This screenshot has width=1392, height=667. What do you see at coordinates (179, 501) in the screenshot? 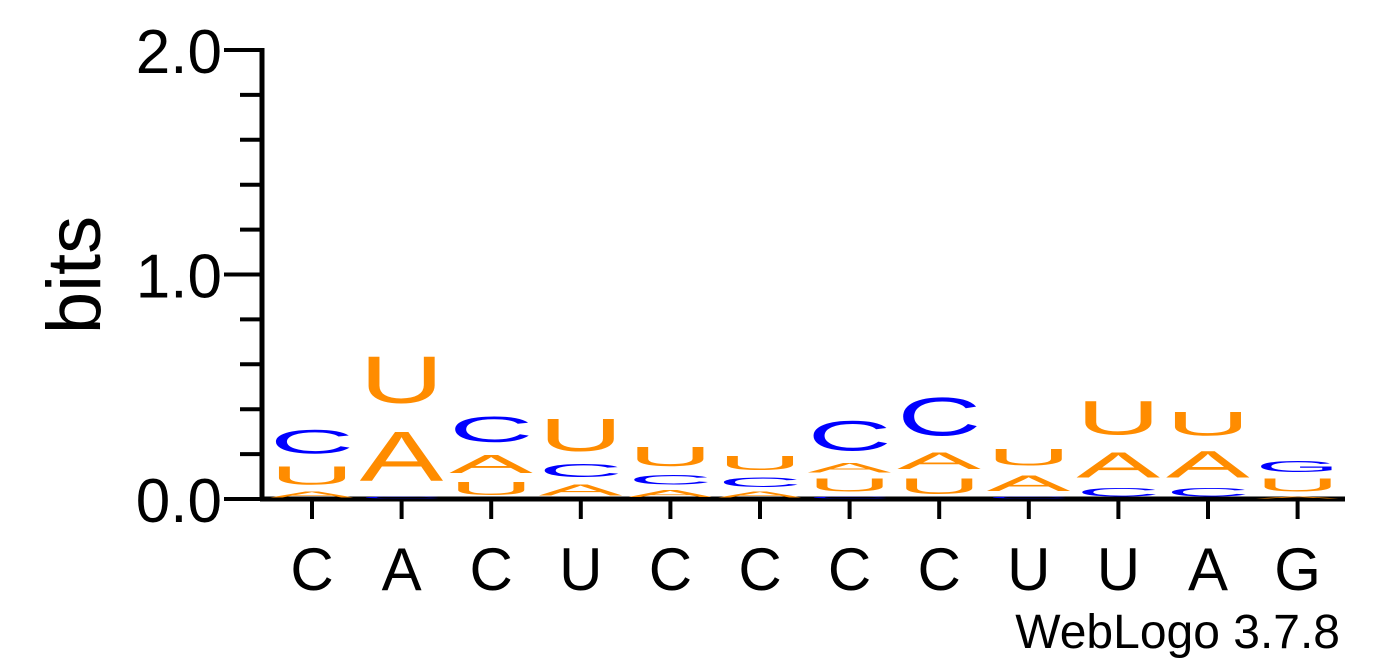
I see `y-tick-label: 0.0` at bounding box center [179, 501].